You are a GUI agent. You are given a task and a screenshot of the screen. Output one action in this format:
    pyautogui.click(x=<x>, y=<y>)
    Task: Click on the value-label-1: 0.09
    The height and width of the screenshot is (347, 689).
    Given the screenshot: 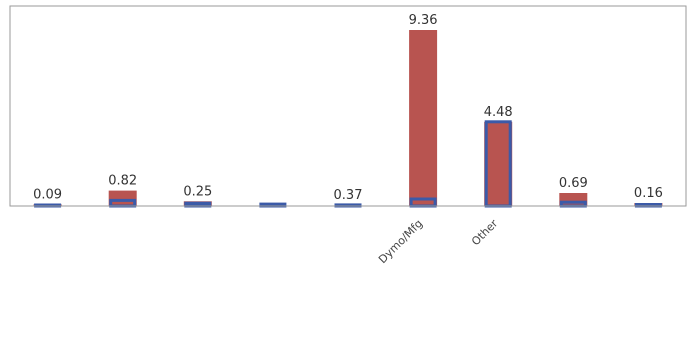 What is the action you would take?
    pyautogui.click(x=47, y=194)
    